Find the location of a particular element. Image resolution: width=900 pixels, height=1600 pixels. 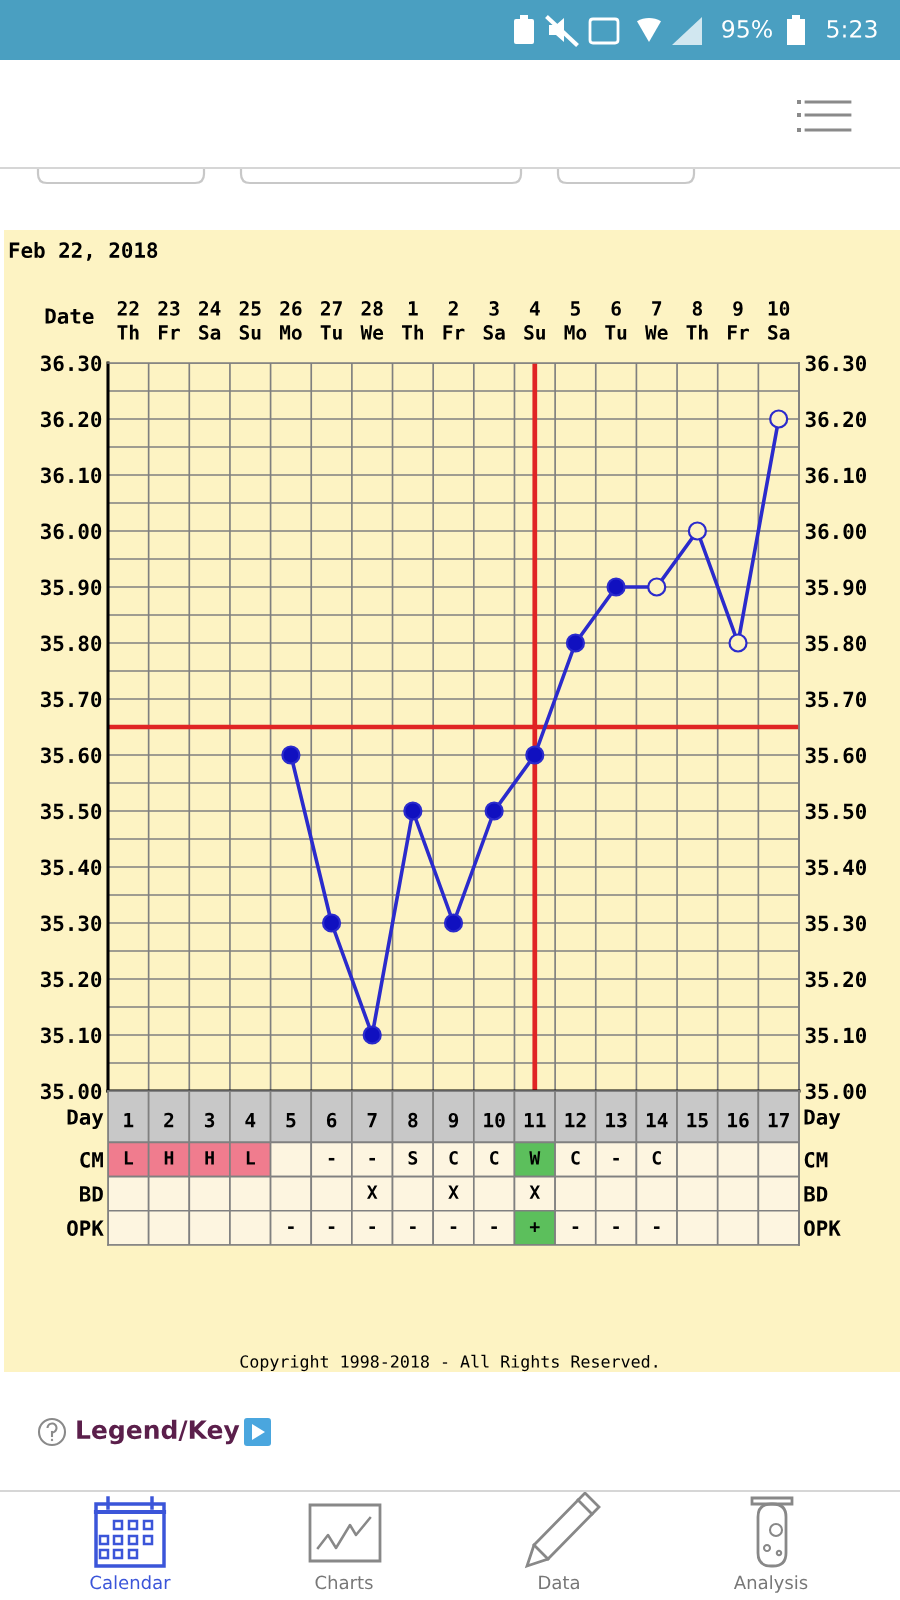

x-tick-label: 28 We is located at coordinates (372, 320).